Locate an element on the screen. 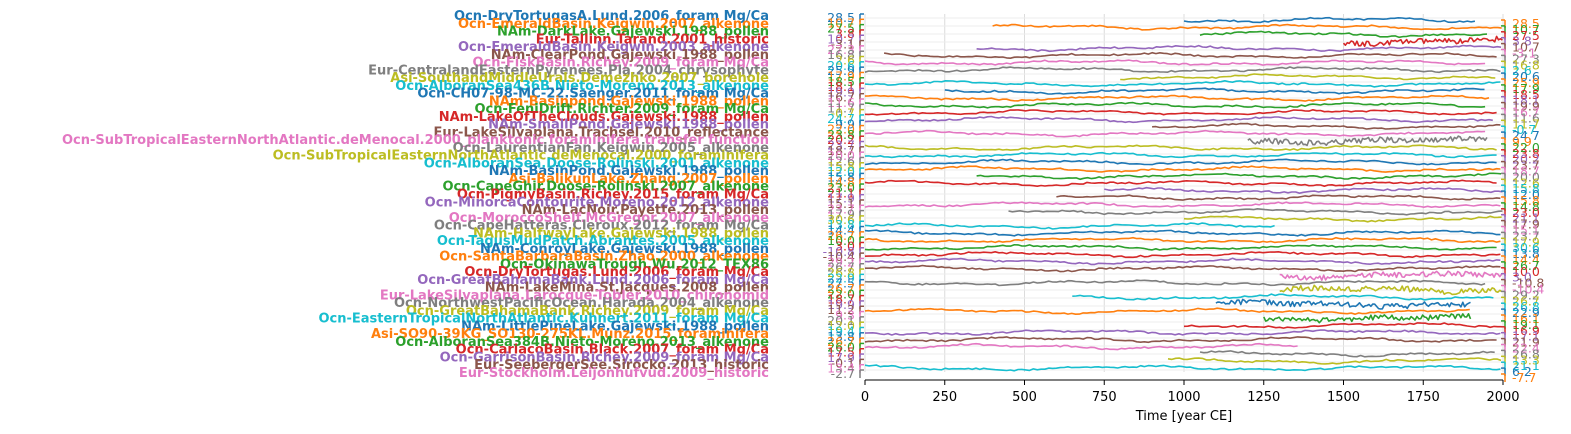 Image resolution: width=1571 pixels, height=434 pixels. record-label: NAm-LakeMina.St.Jacques.2008_pollen is located at coordinates (627, 288).